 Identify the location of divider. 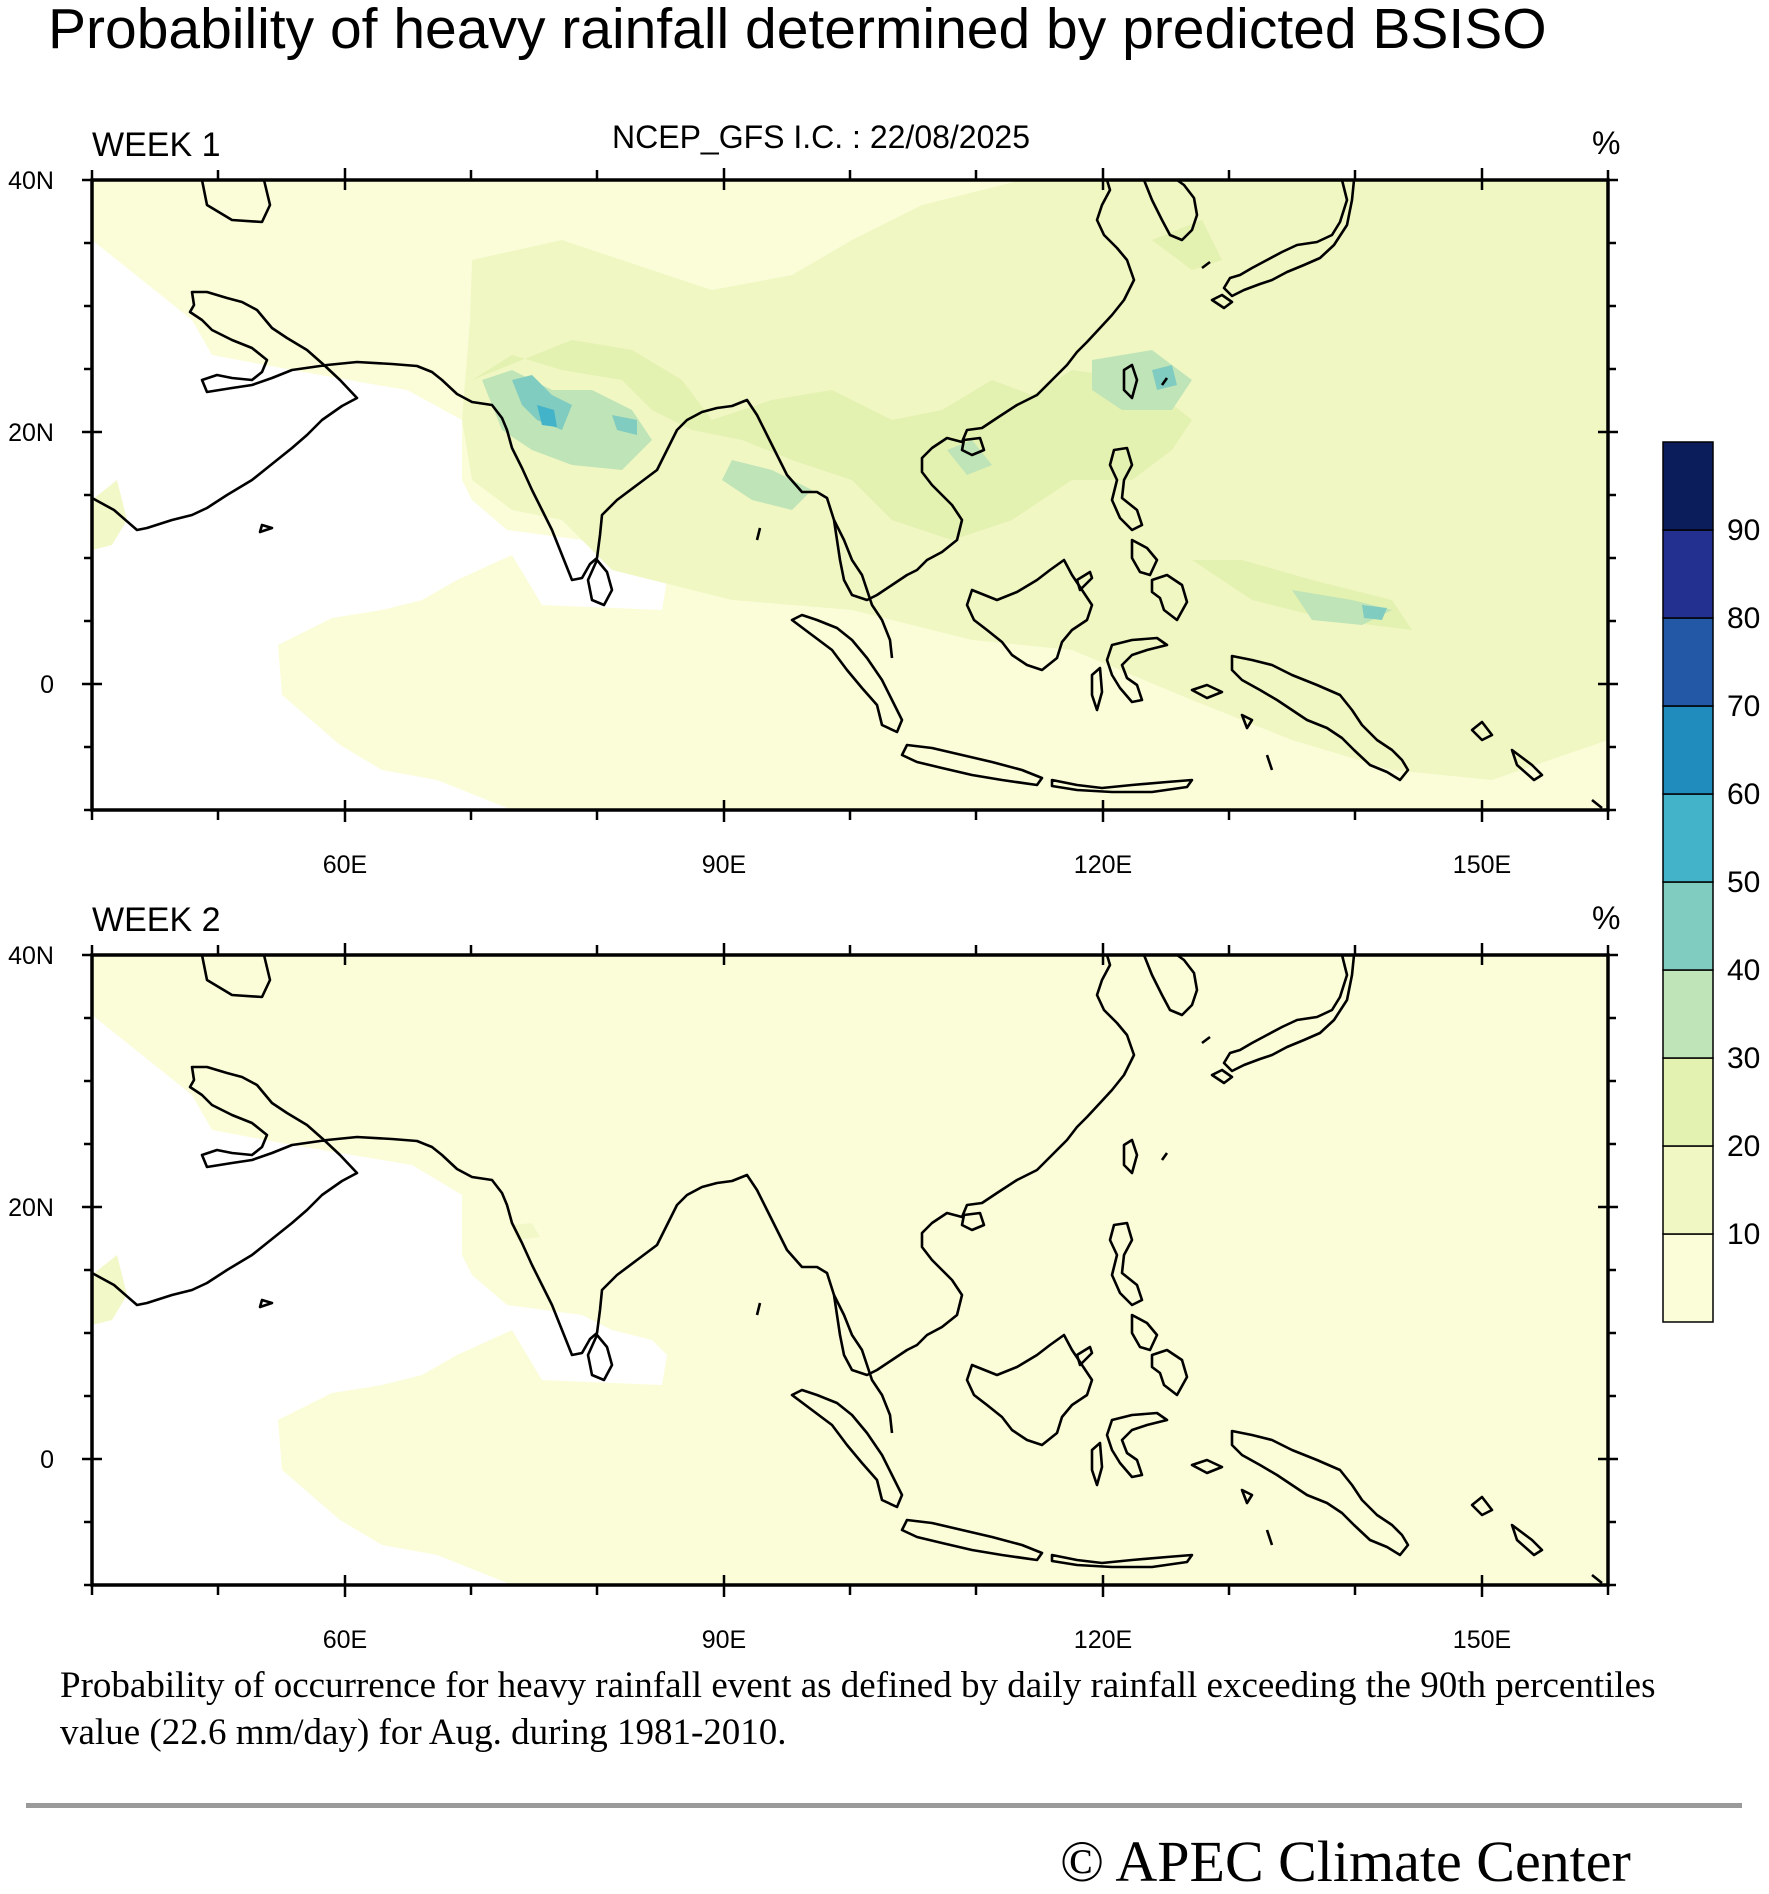
(884, 1805).